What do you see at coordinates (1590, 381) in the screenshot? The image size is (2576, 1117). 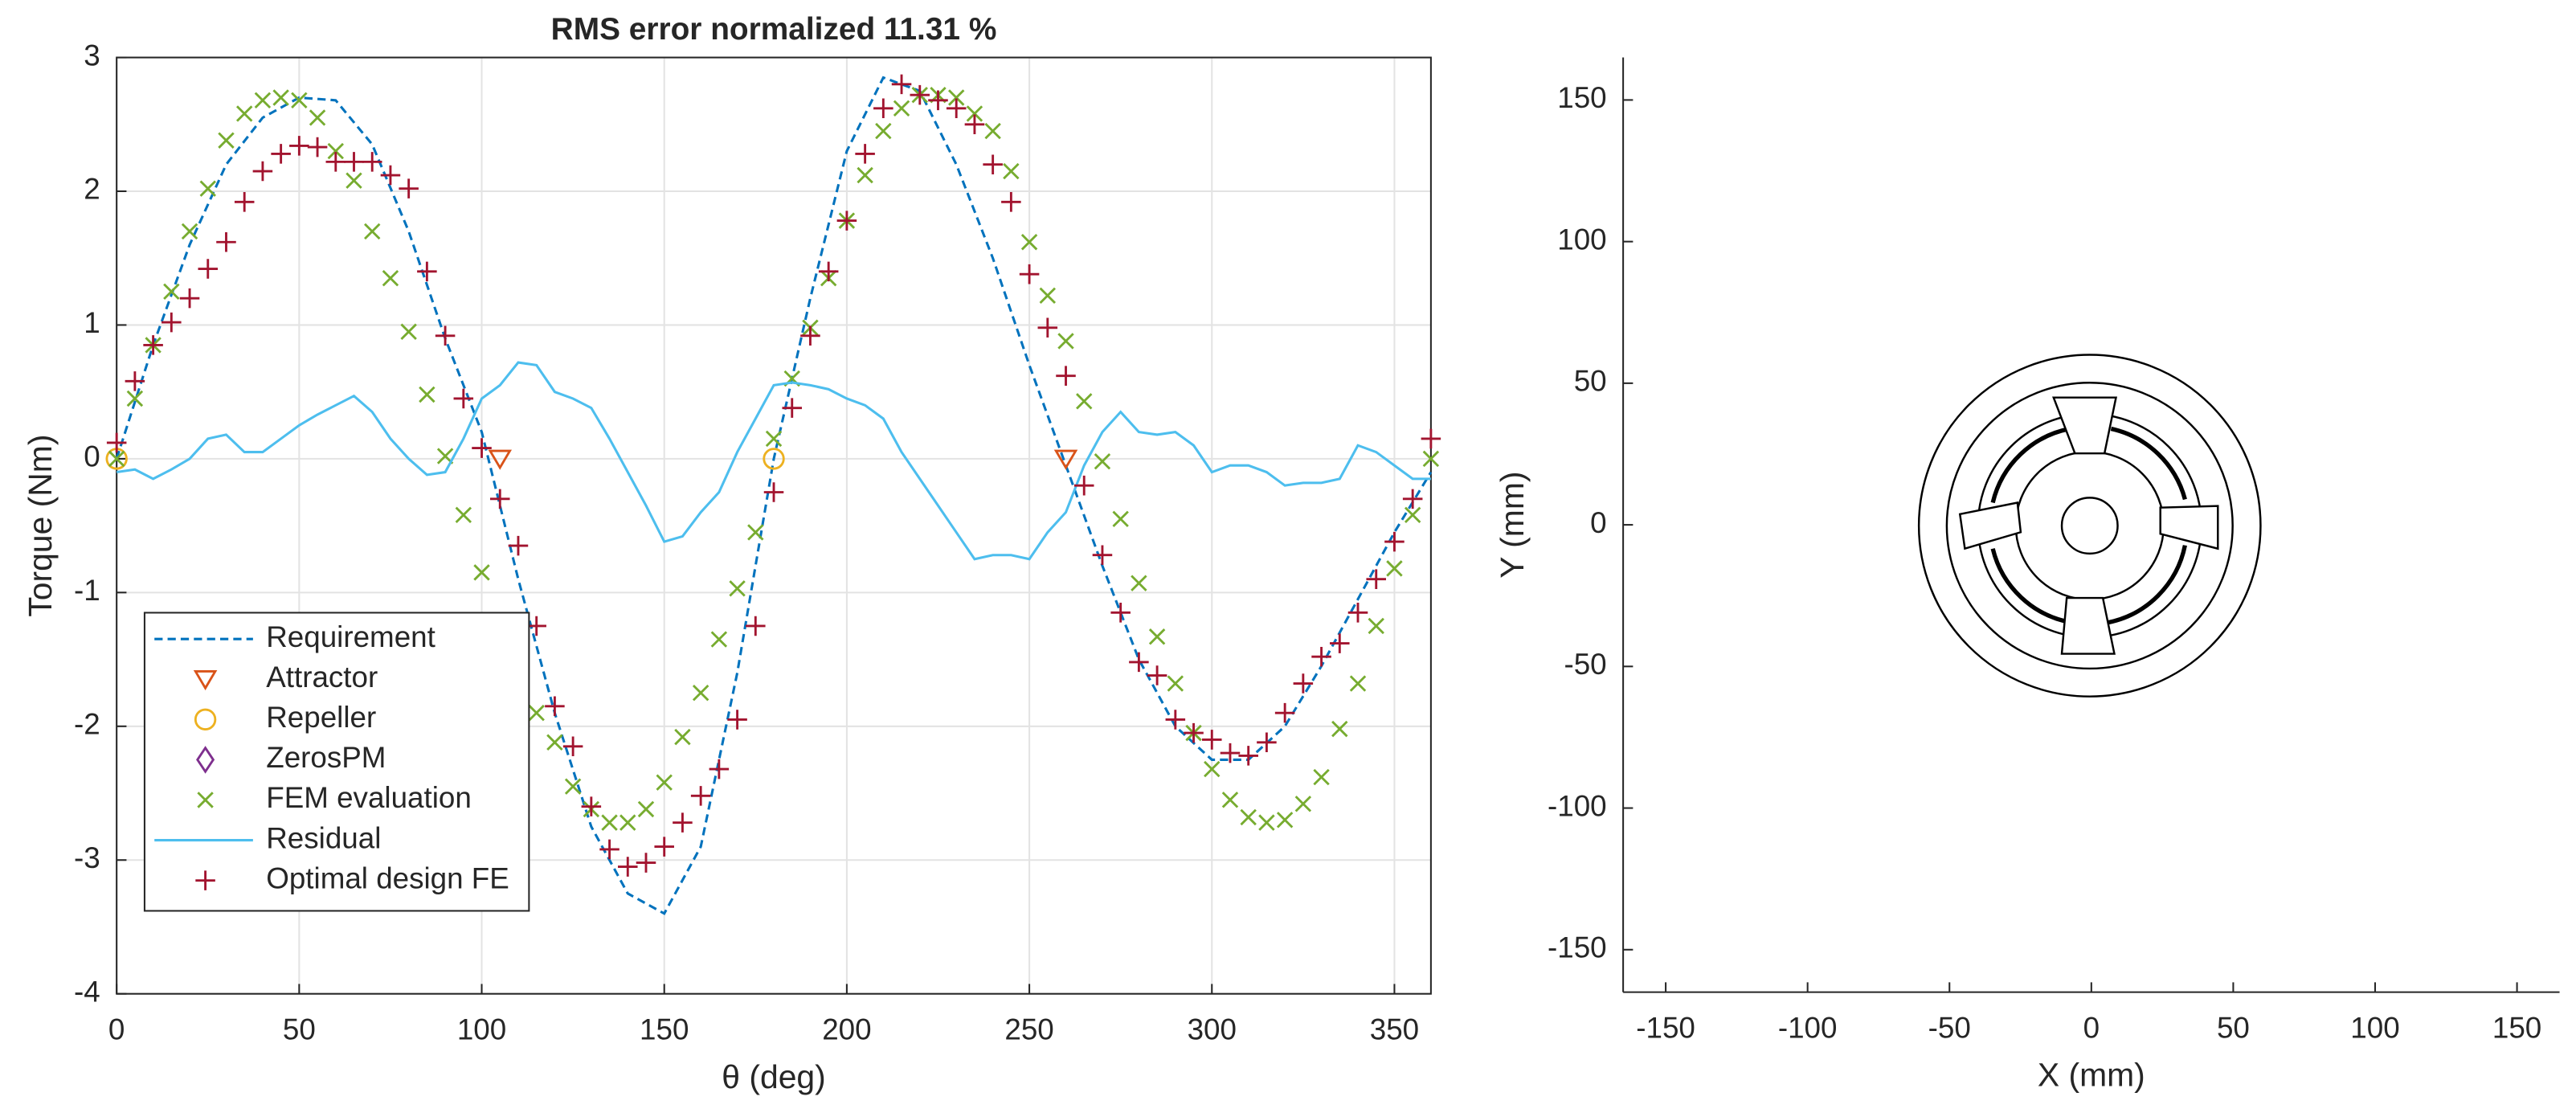 I see `y-tick-label: 50` at bounding box center [1590, 381].